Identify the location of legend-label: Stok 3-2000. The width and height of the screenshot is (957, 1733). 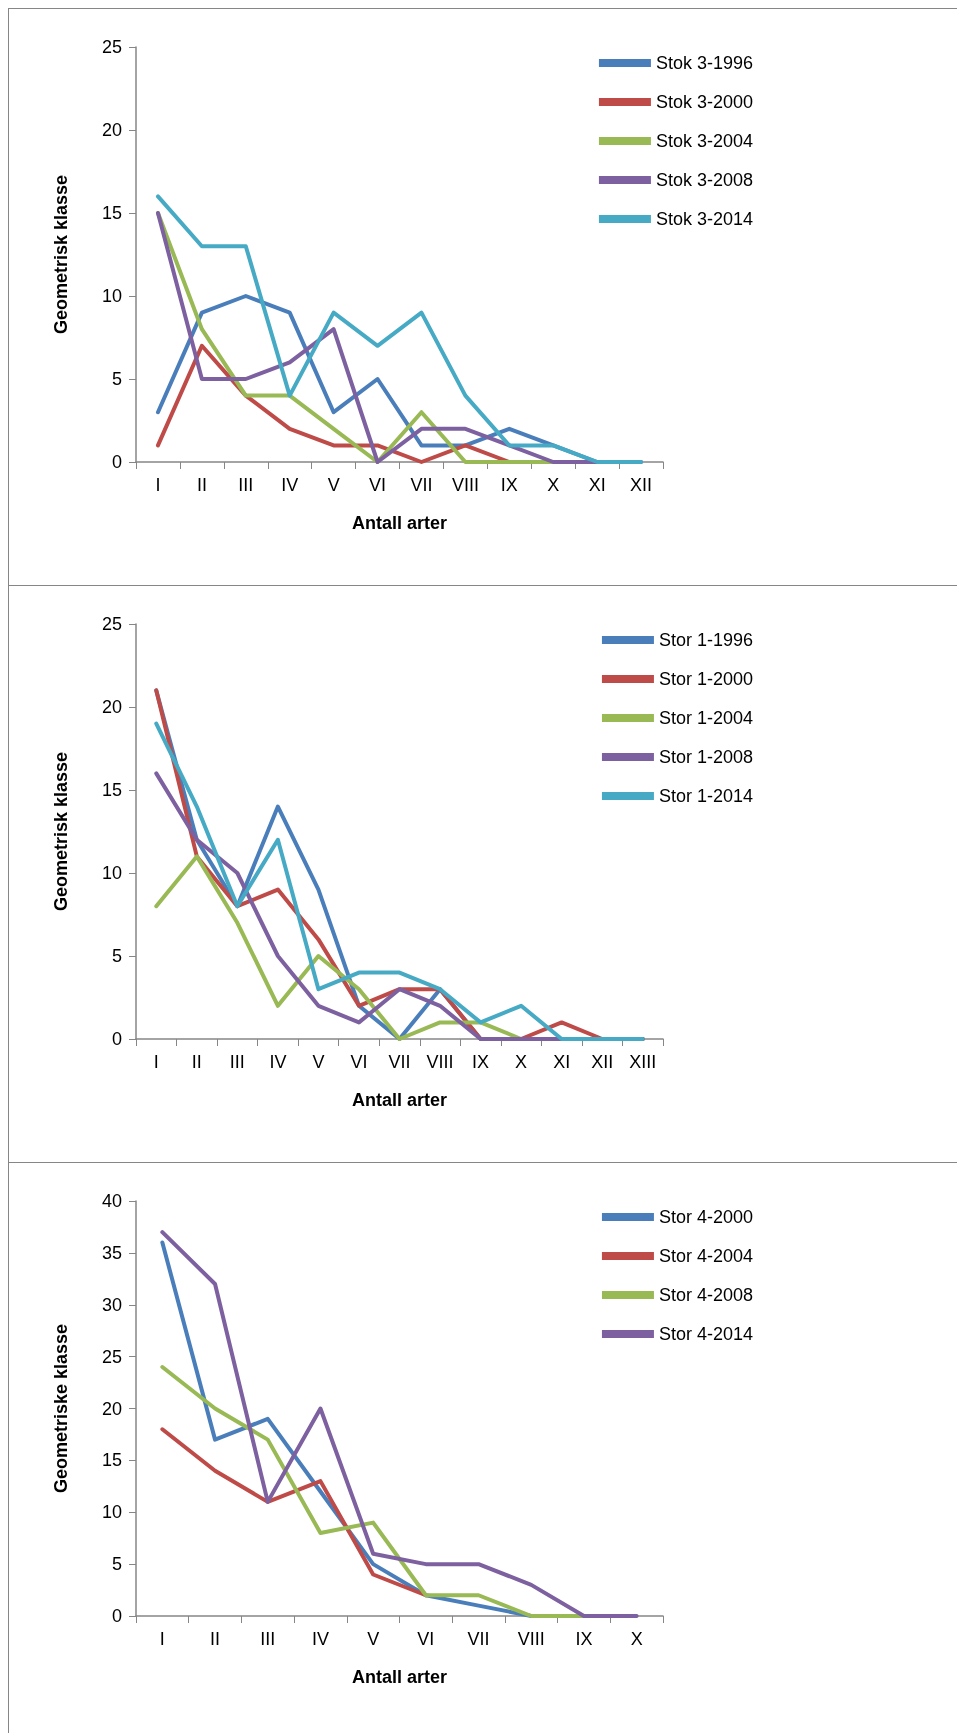
(704, 102).